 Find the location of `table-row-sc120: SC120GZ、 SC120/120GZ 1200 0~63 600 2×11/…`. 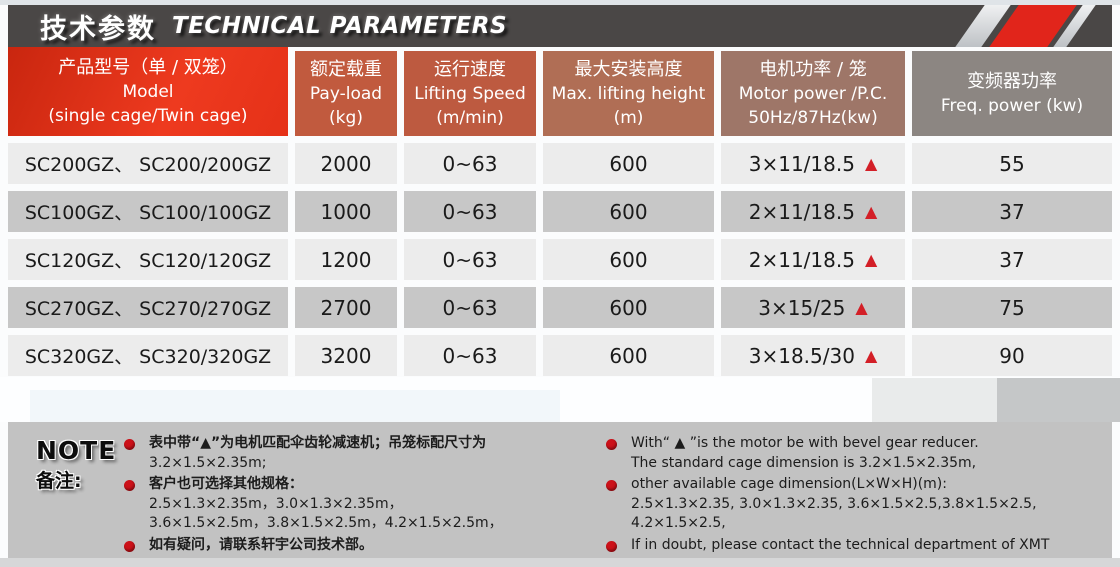

table-row-sc120: SC120GZ、 SC120/120GZ 1200 0~63 600 2×11/… is located at coordinates (560, 259).